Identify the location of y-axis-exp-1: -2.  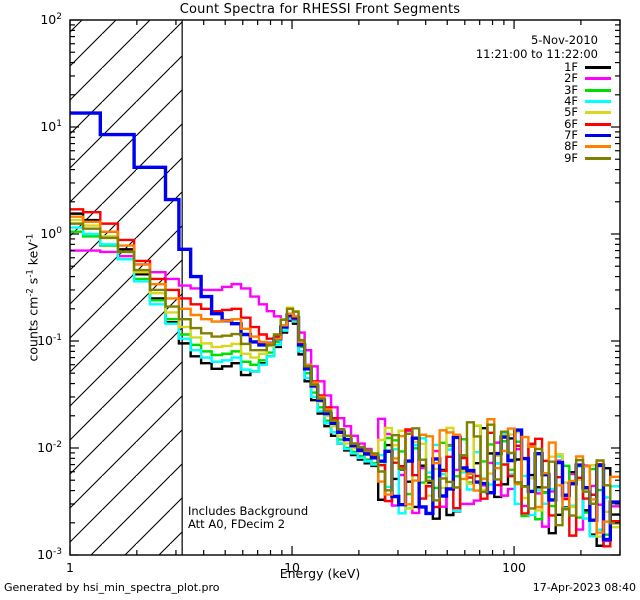
(30, 292).